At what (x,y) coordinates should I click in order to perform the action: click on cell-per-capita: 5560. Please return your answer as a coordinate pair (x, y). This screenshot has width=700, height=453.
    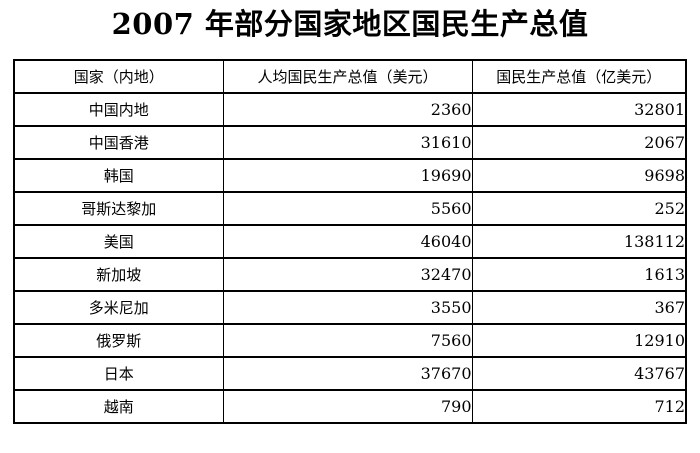
    Looking at the image, I should click on (347, 208).